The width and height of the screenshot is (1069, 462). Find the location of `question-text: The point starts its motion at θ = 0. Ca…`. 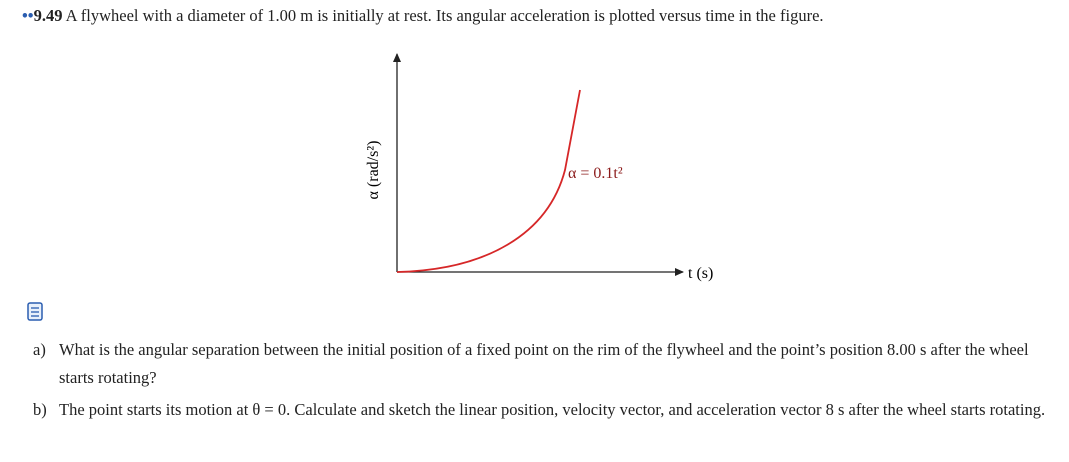

question-text: The point starts its motion at θ = 0. Ca… is located at coordinates (552, 409).